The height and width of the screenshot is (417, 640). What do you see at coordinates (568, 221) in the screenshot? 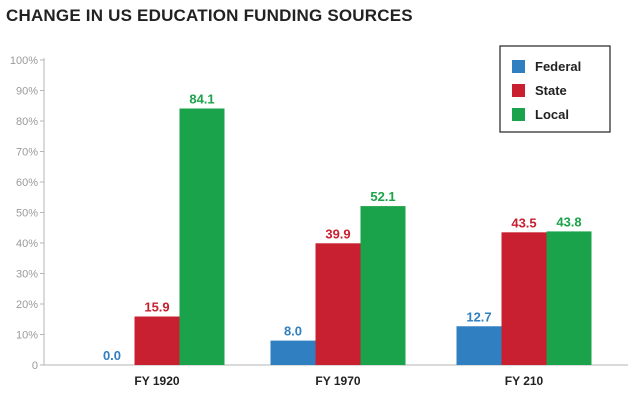
I see `data-label-local-2: 43.8` at bounding box center [568, 221].